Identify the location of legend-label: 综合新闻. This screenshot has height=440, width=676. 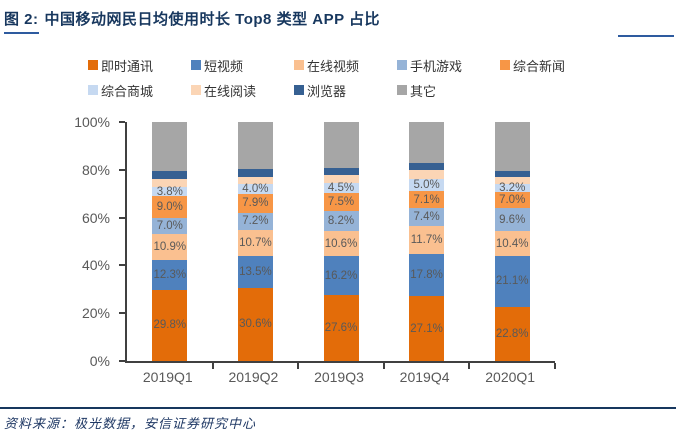
(539, 66).